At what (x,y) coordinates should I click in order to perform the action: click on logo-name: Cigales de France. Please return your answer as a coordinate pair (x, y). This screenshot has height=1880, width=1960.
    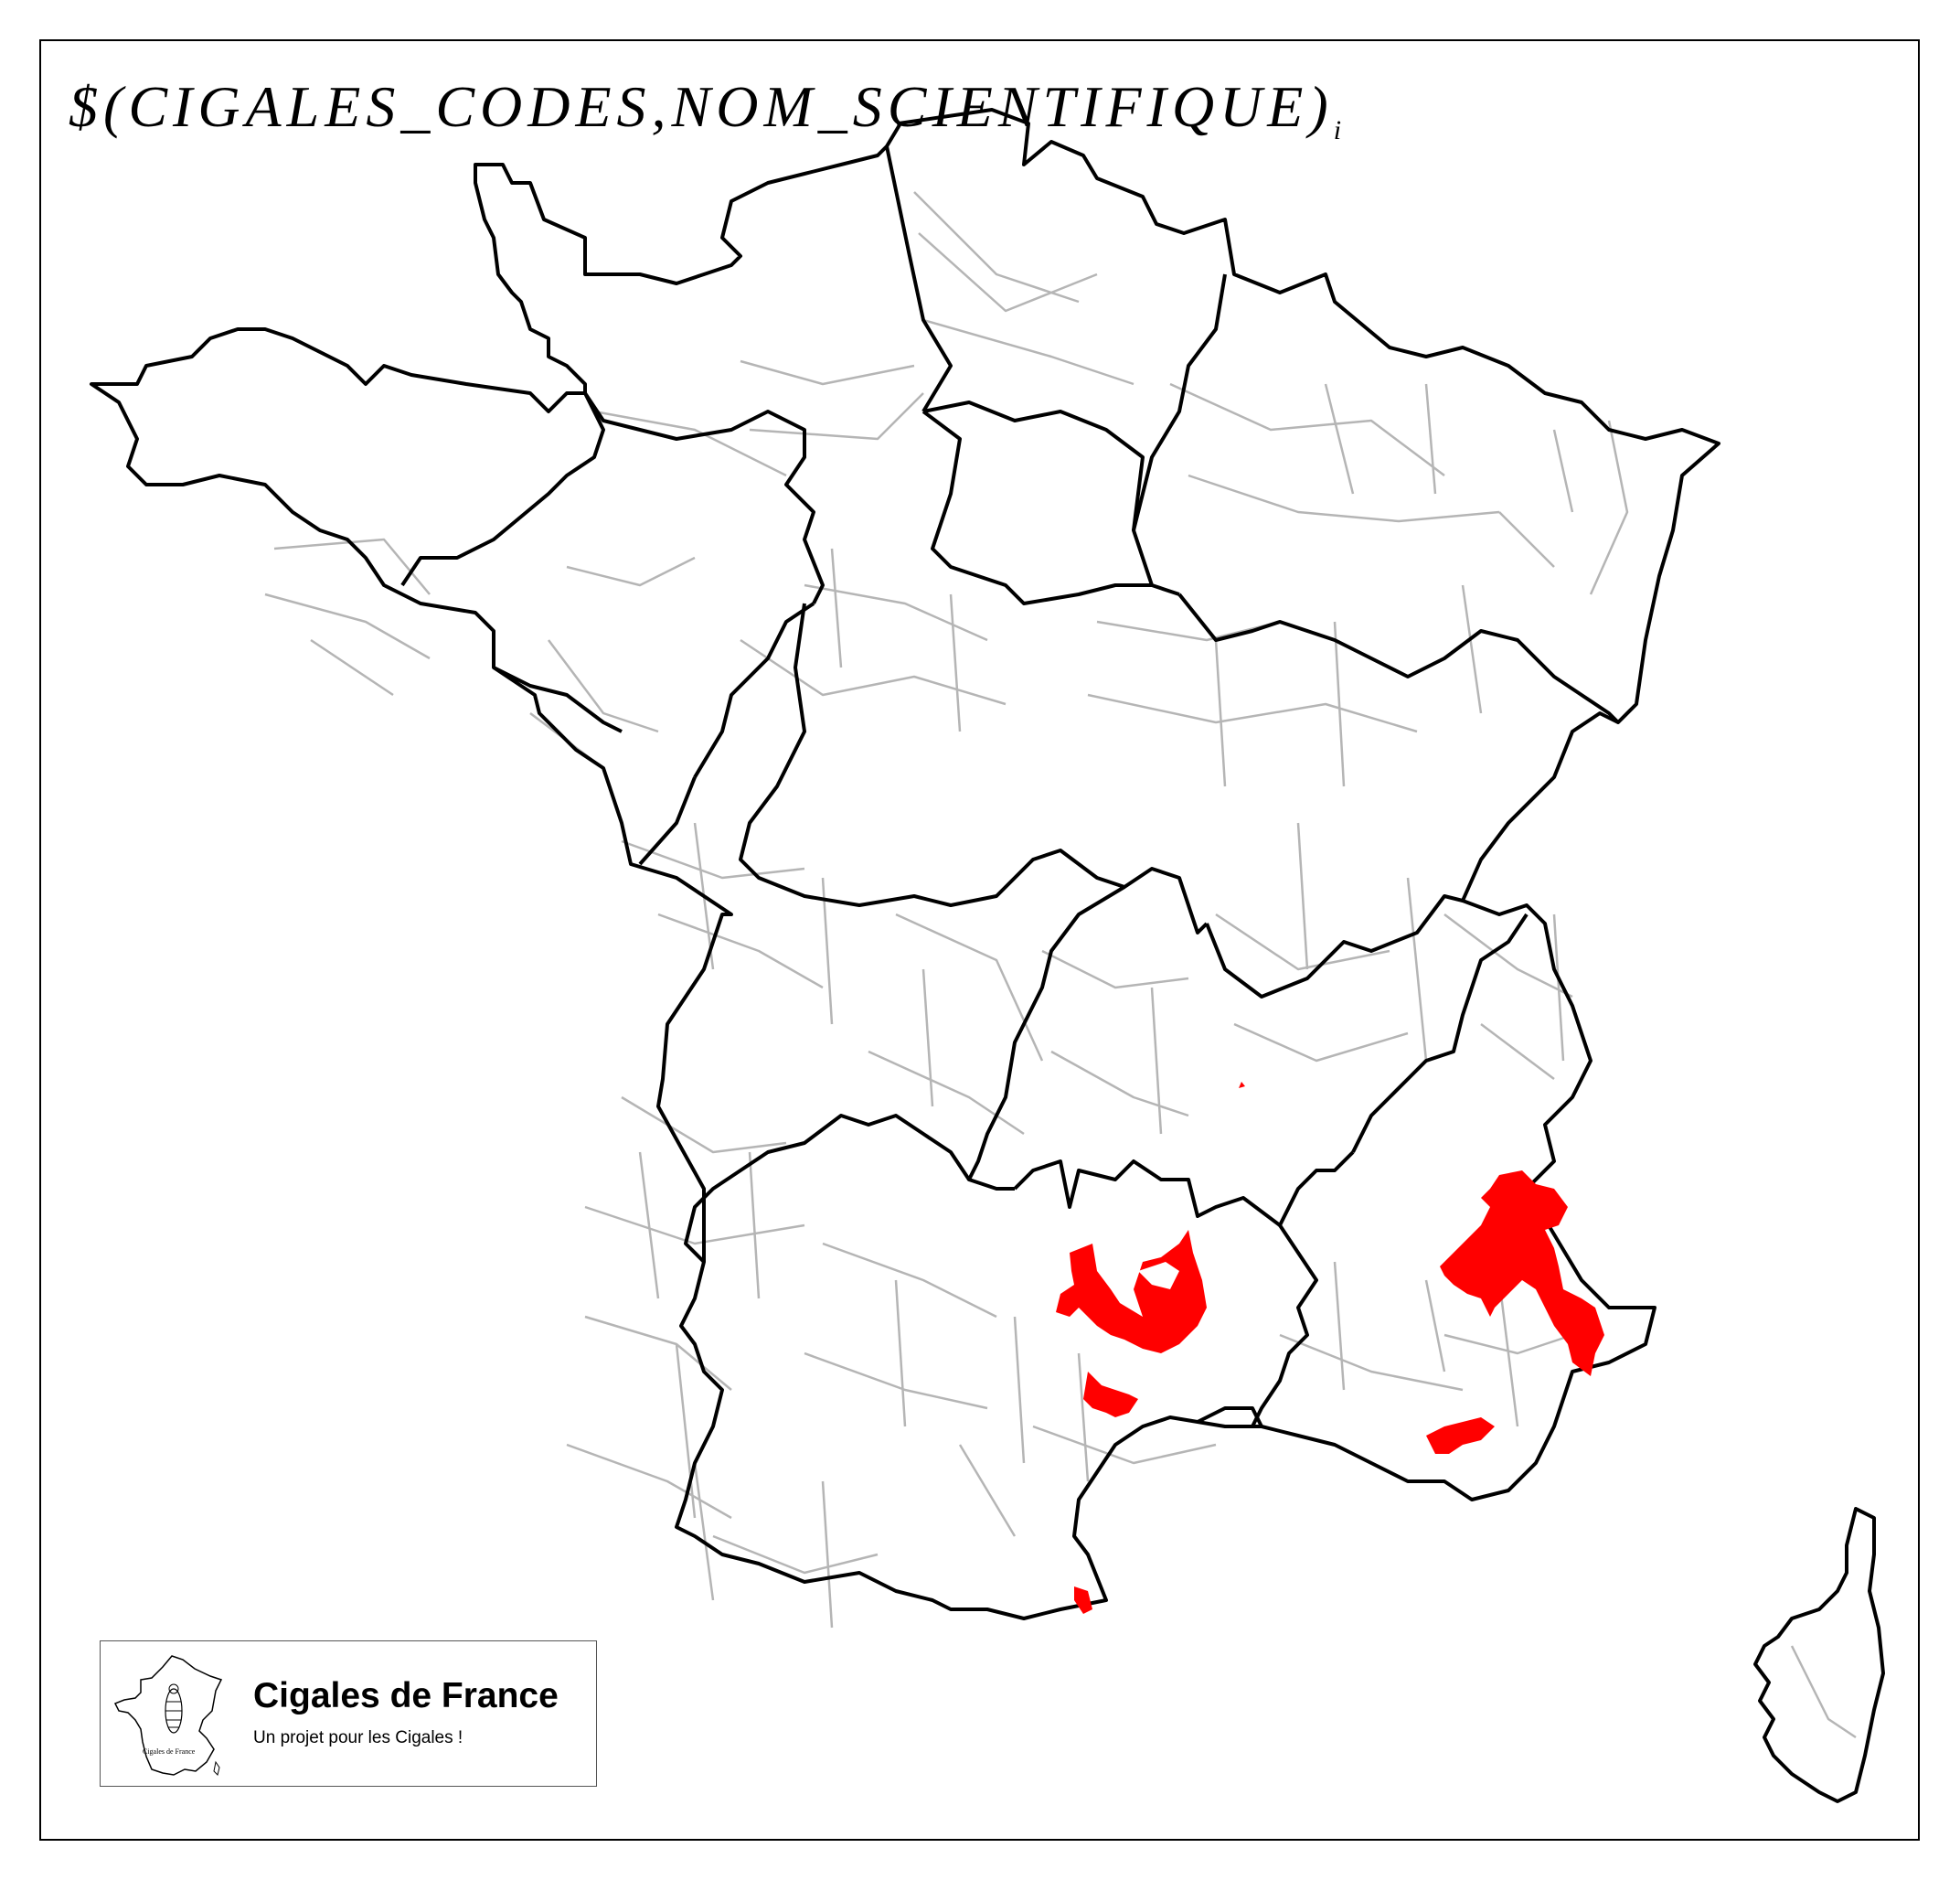
    Looking at the image, I should click on (406, 1695).